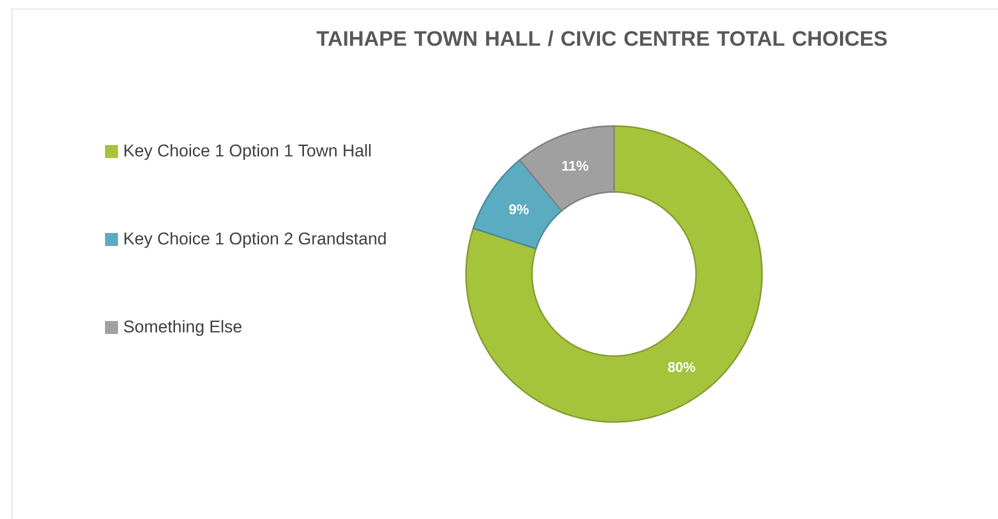 This screenshot has height=519, width=998. Describe the element at coordinates (183, 328) in the screenshot. I see `legend-label: Something Else` at that location.